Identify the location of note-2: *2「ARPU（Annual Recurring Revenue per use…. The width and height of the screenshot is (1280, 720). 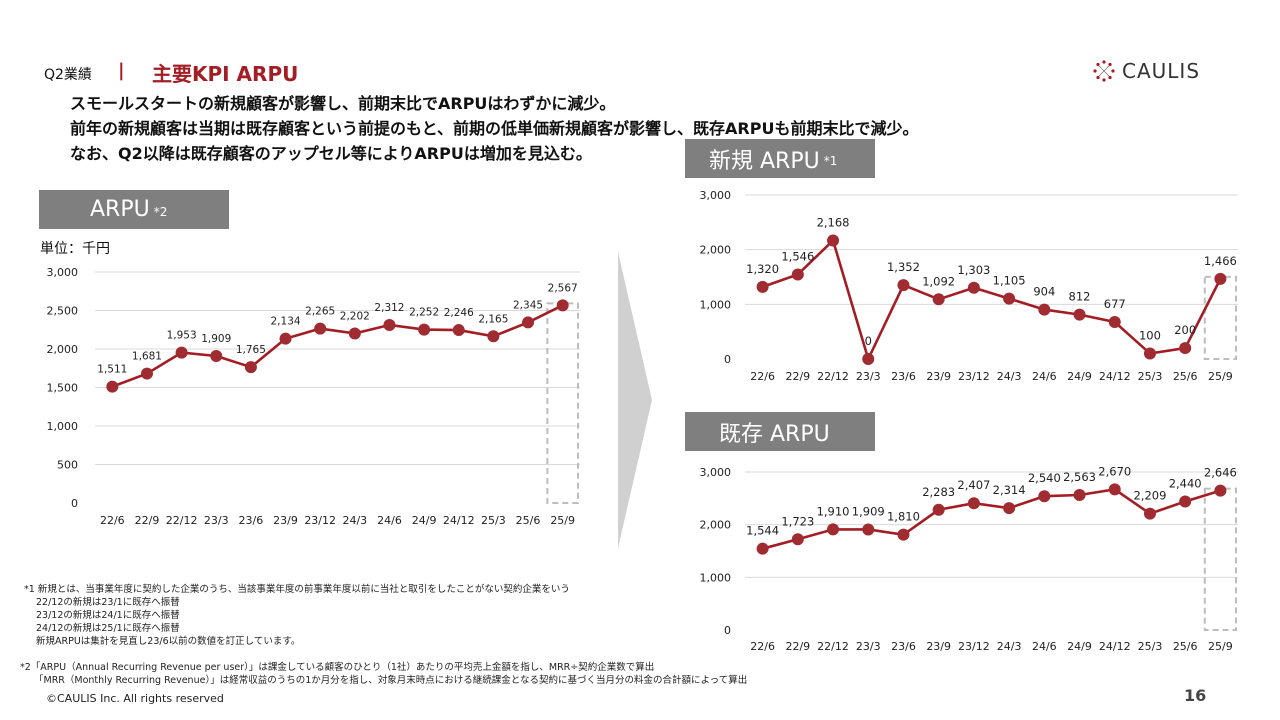
(337, 667).